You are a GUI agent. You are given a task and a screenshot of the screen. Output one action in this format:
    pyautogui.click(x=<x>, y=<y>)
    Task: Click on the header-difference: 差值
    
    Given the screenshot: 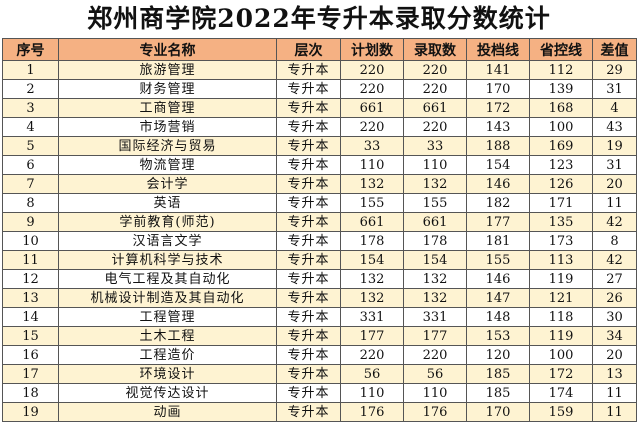 What is the action you would take?
    pyautogui.click(x=614, y=49)
    